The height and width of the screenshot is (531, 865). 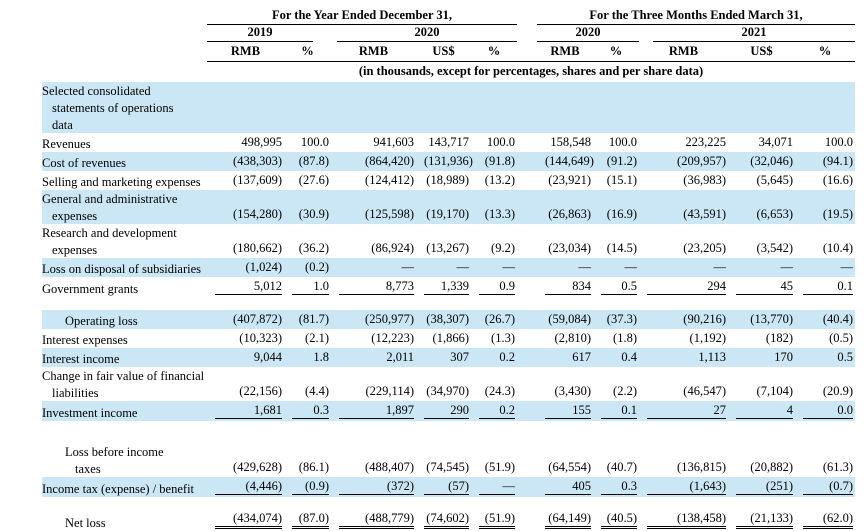 I want to click on period-group-three-months: For the Three Months Ended March 31,, so click(x=696, y=16).